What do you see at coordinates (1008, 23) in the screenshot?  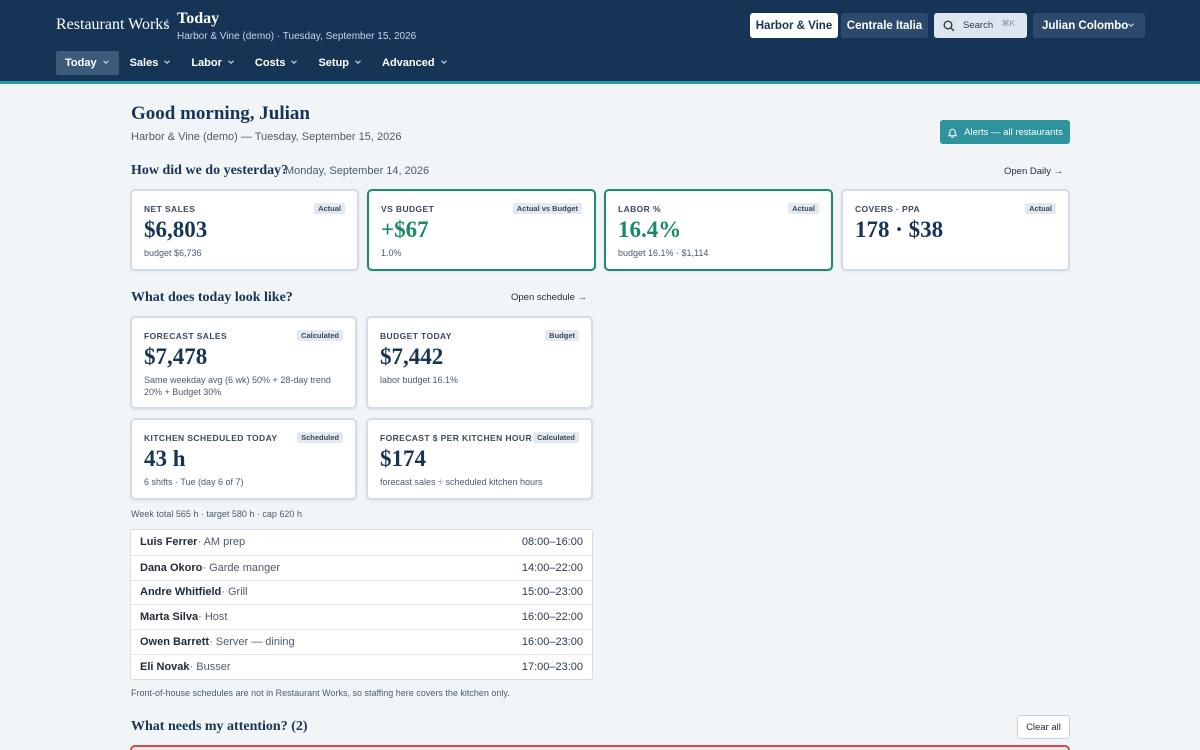 I see `search-shortcut: ⌘K` at bounding box center [1008, 23].